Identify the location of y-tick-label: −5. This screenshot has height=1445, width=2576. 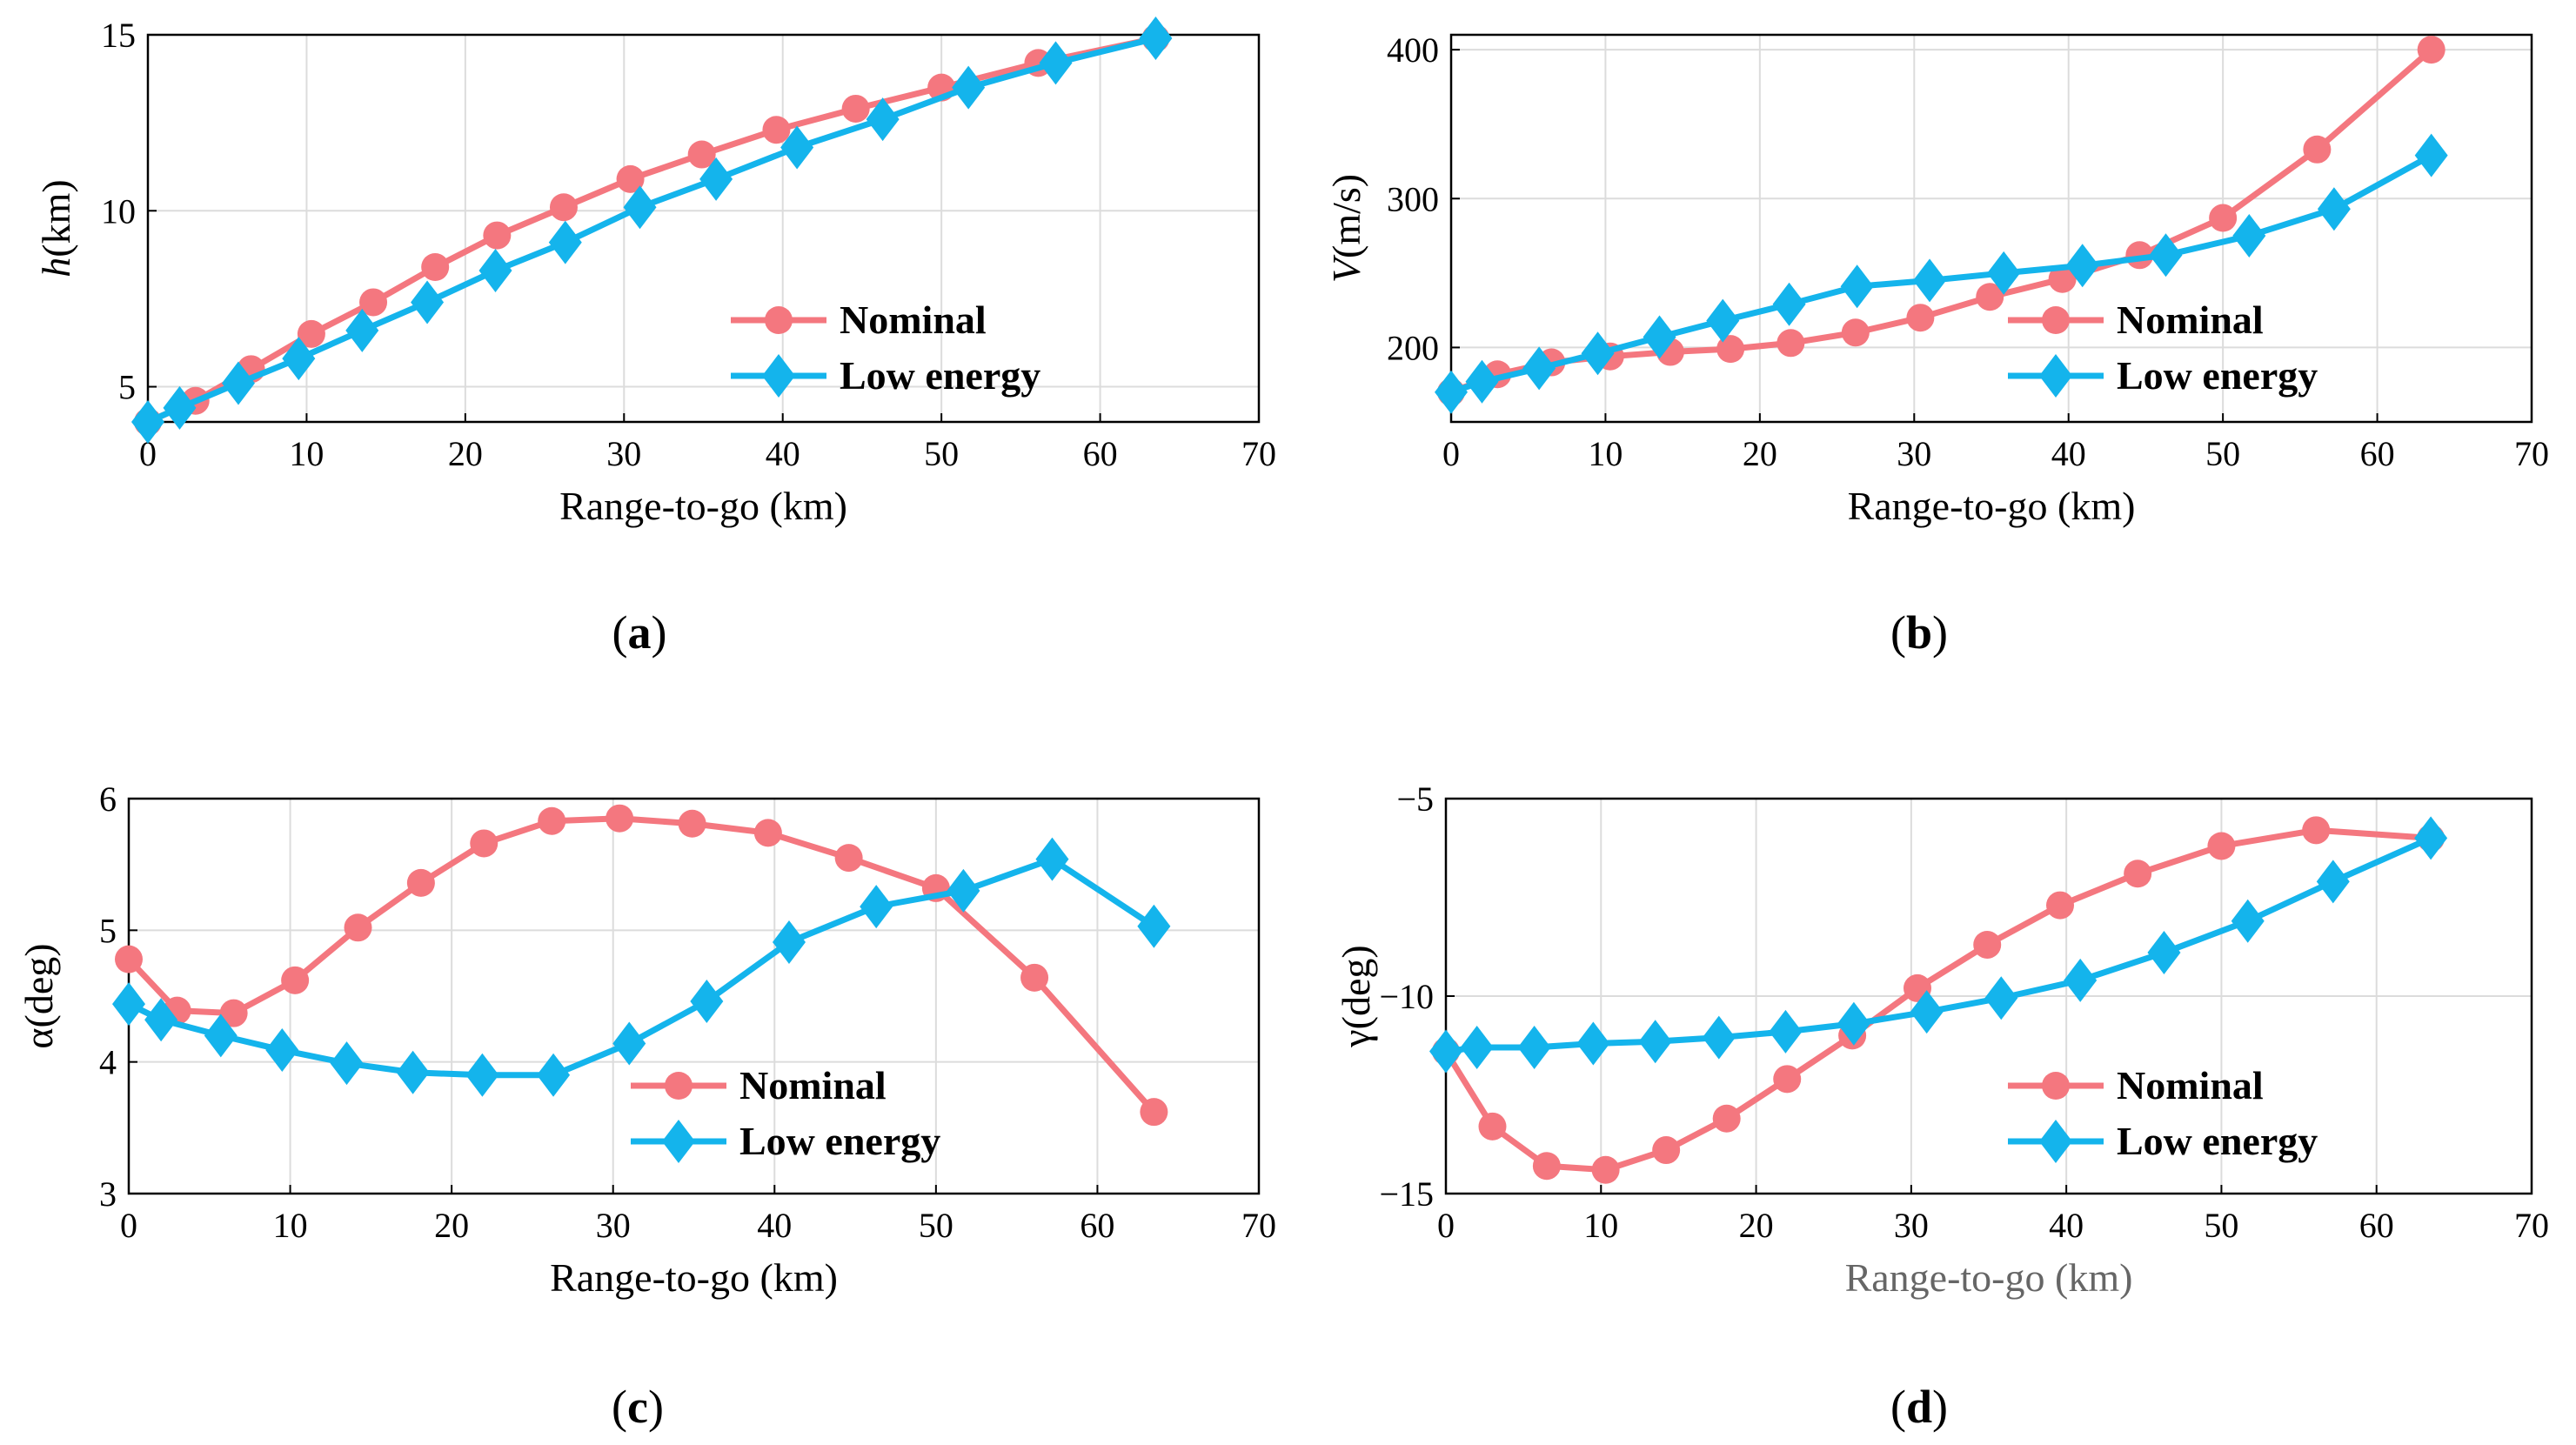
(1415, 799).